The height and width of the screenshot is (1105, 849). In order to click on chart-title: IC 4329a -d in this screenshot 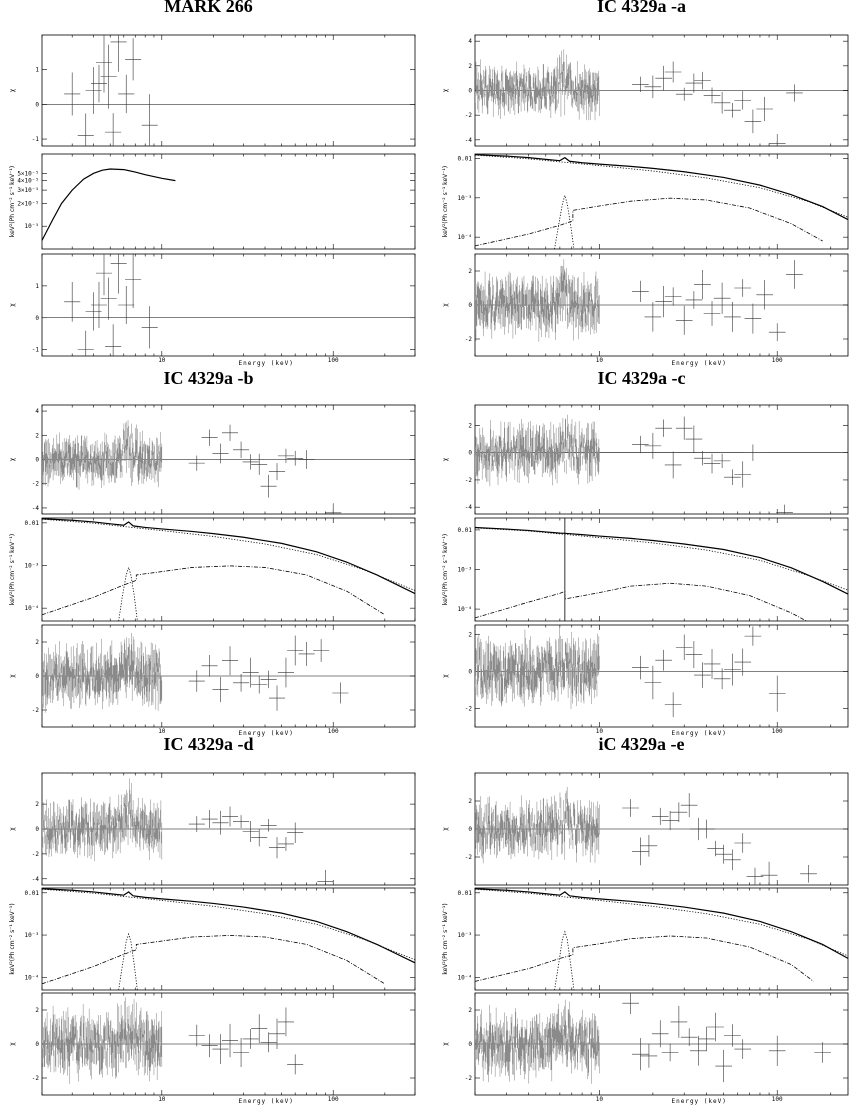, I will do `click(208, 744)`.